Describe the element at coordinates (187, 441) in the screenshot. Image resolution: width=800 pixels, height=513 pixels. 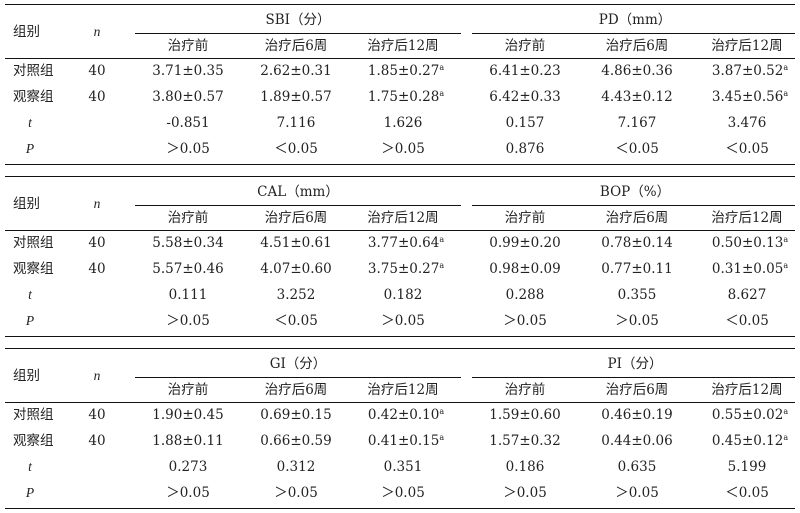
I see `table-cell: 1.88±0.11` at that location.